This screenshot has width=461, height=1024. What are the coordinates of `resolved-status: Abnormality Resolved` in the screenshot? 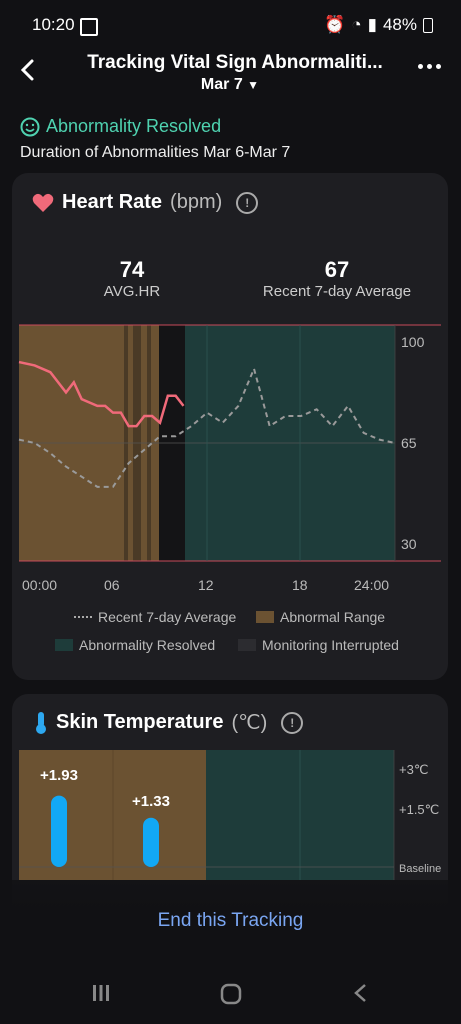 It's located at (120, 126).